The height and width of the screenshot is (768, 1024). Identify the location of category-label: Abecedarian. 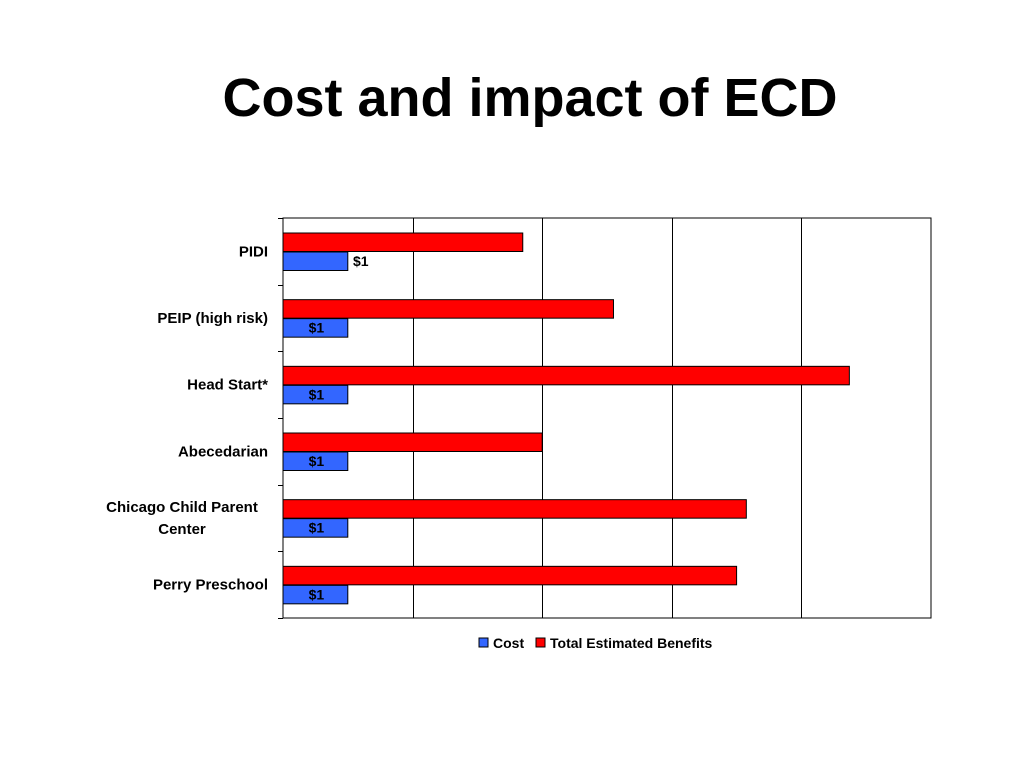
(223, 451).